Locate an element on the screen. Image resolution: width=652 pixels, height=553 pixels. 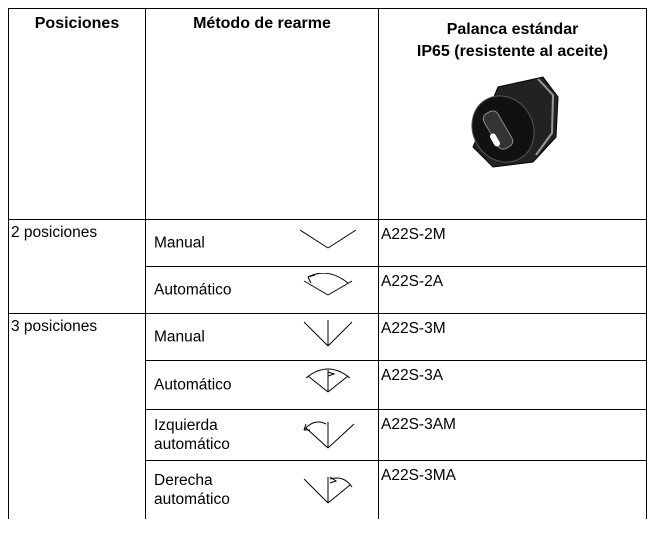
method-text: Derecha is located at coordinates (183, 480).